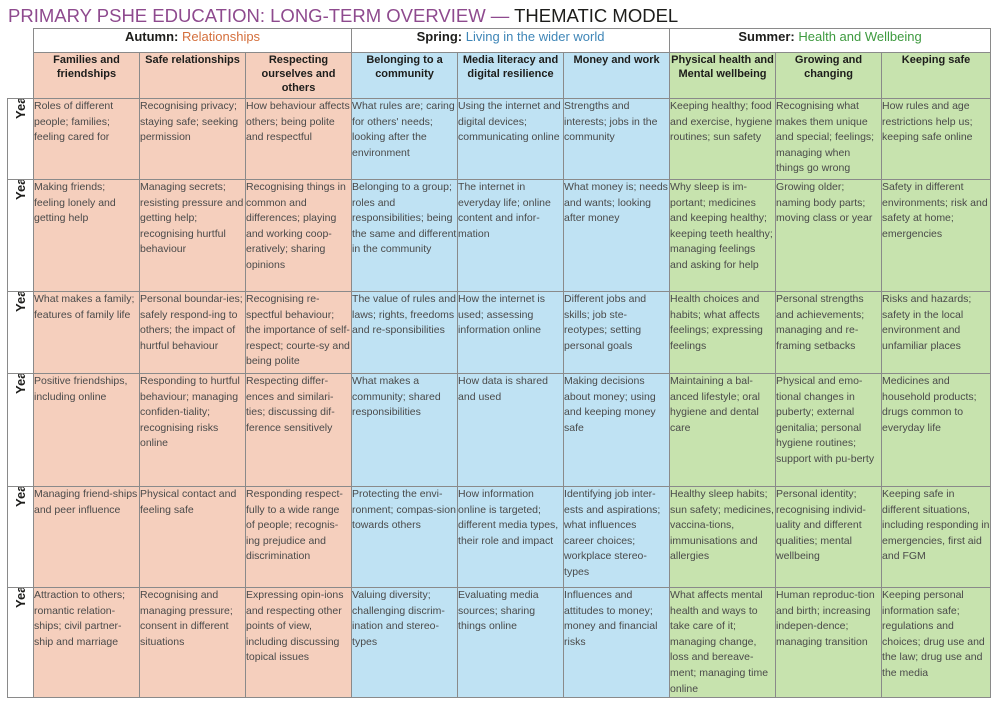  What do you see at coordinates (723, 75) in the screenshot?
I see `topic-header: Physical health and Mental wellbeing` at bounding box center [723, 75].